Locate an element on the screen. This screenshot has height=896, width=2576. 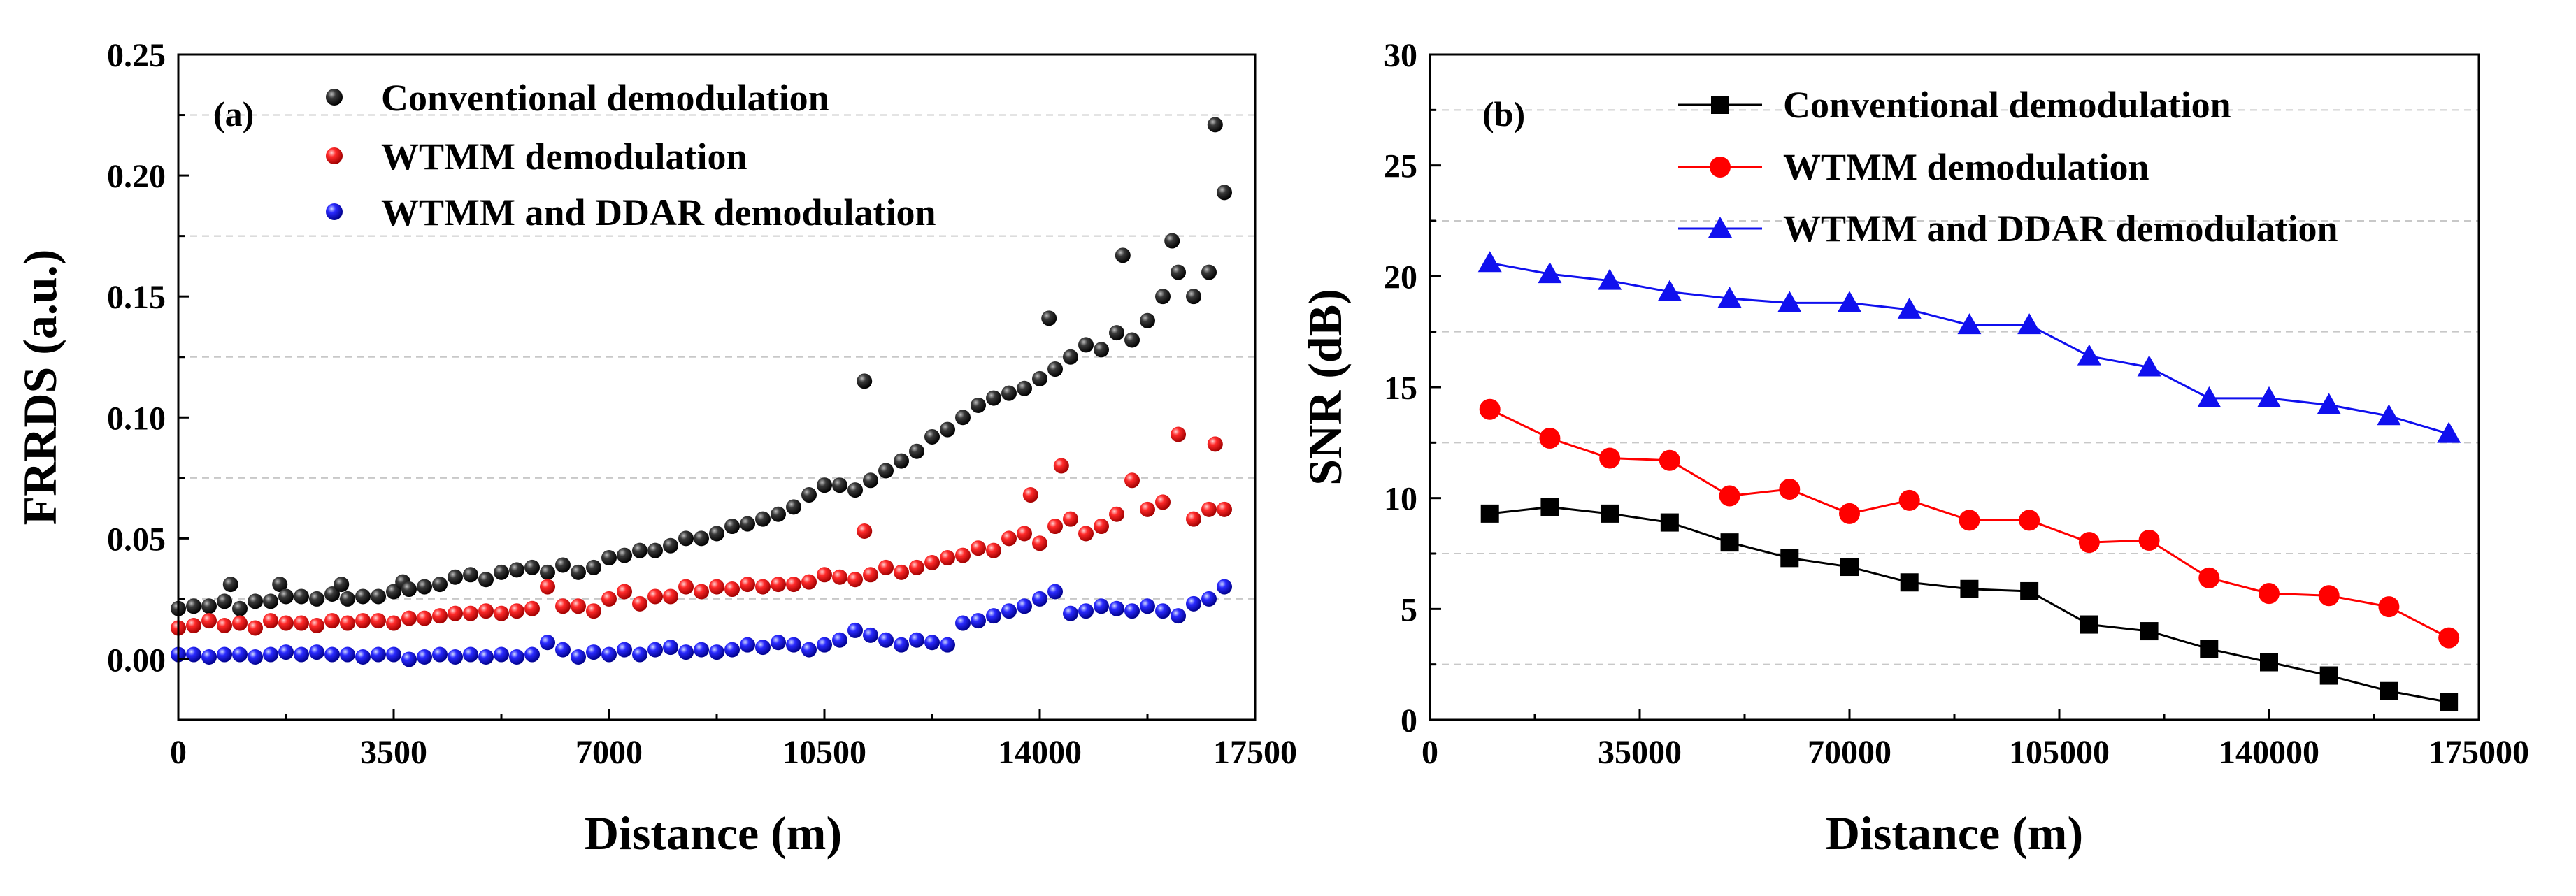
panel-a-ytick-label: 0.15 is located at coordinates (136, 297).